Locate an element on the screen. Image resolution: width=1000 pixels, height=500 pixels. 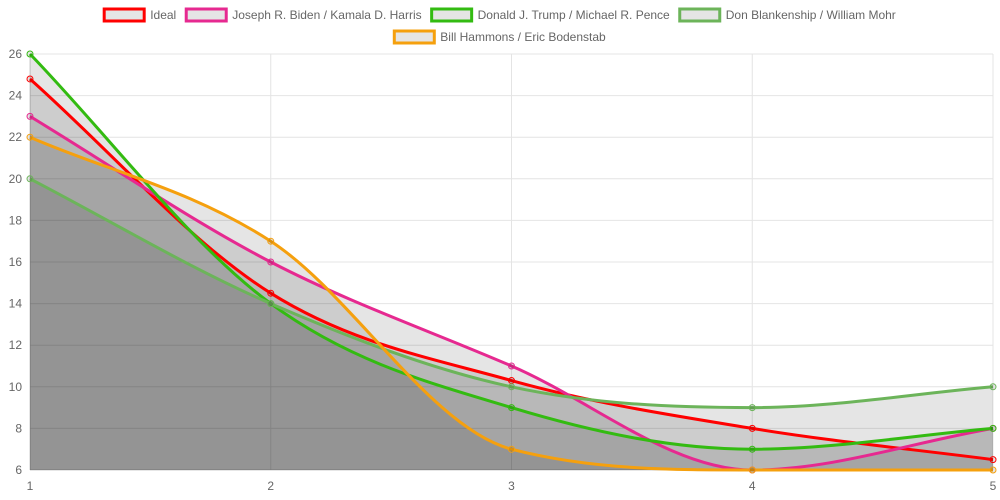
y-tick-label: 18 is located at coordinates (16, 220).